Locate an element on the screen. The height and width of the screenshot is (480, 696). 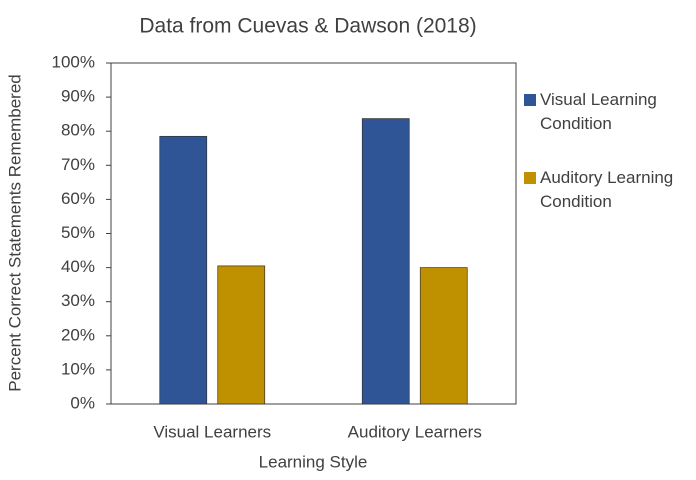
y-tick-label: 30% is located at coordinates (78, 300).